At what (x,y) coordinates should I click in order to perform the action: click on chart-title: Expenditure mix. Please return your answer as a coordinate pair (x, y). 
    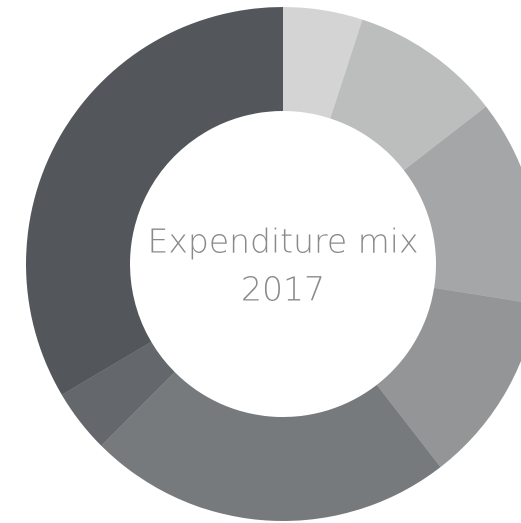
    Looking at the image, I should click on (283, 241).